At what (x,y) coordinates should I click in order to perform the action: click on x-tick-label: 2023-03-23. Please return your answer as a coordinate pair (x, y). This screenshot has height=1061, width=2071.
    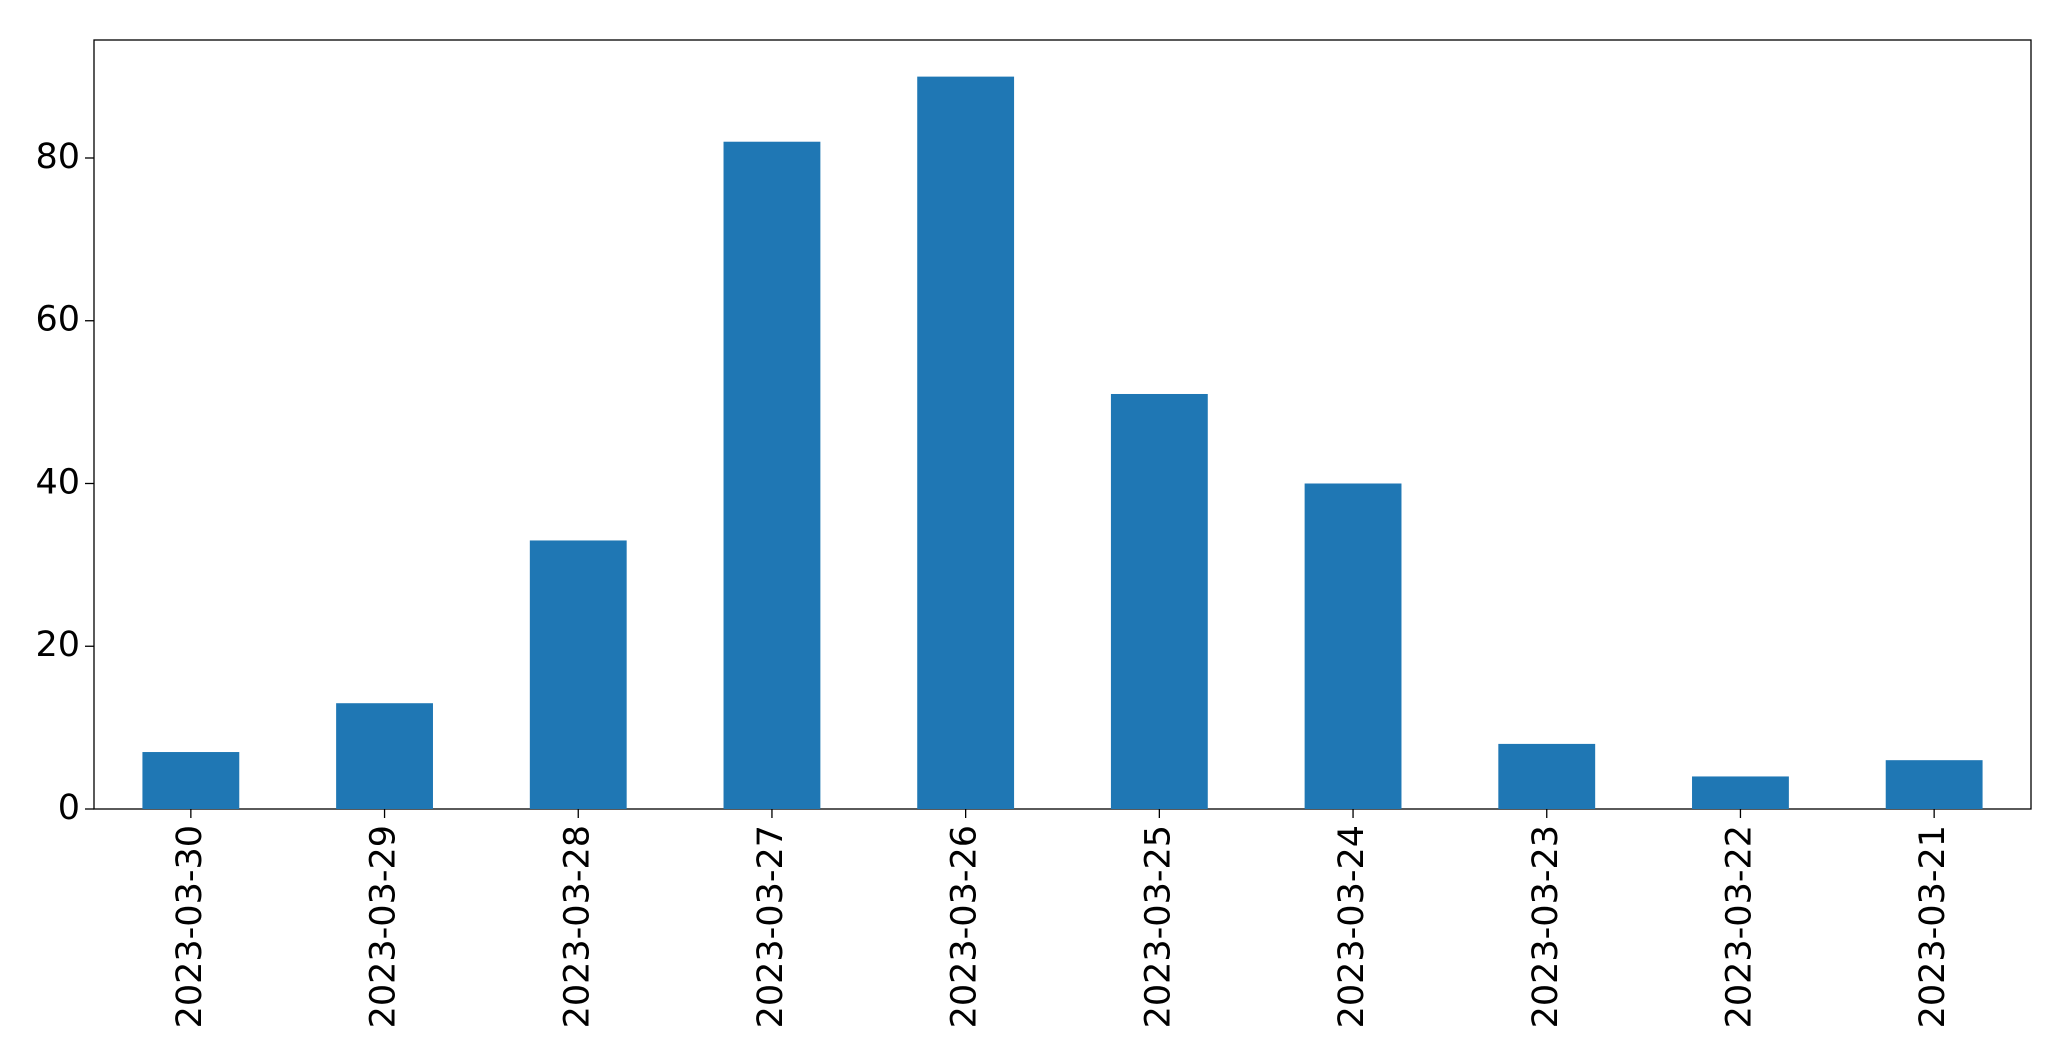
    Looking at the image, I should click on (1546, 926).